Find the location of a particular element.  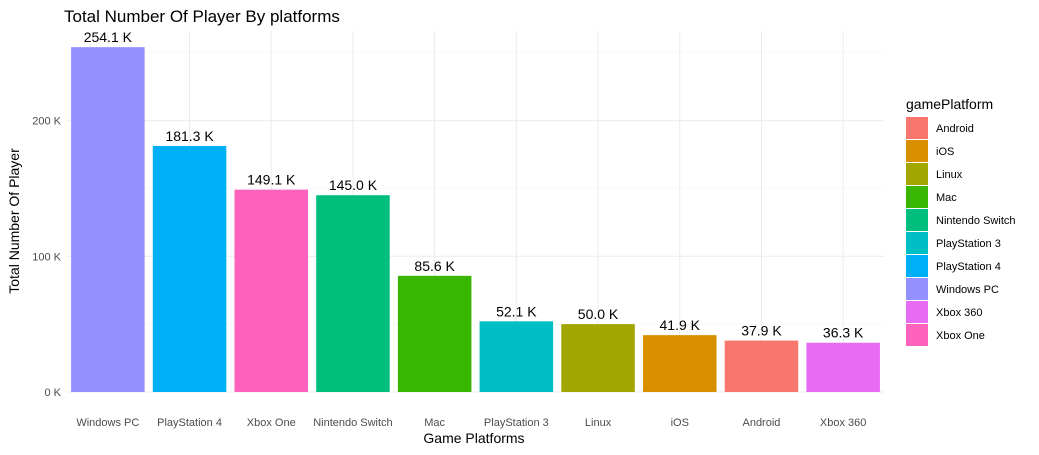

x-tick-label: PlayStation 4 is located at coordinates (189, 423).